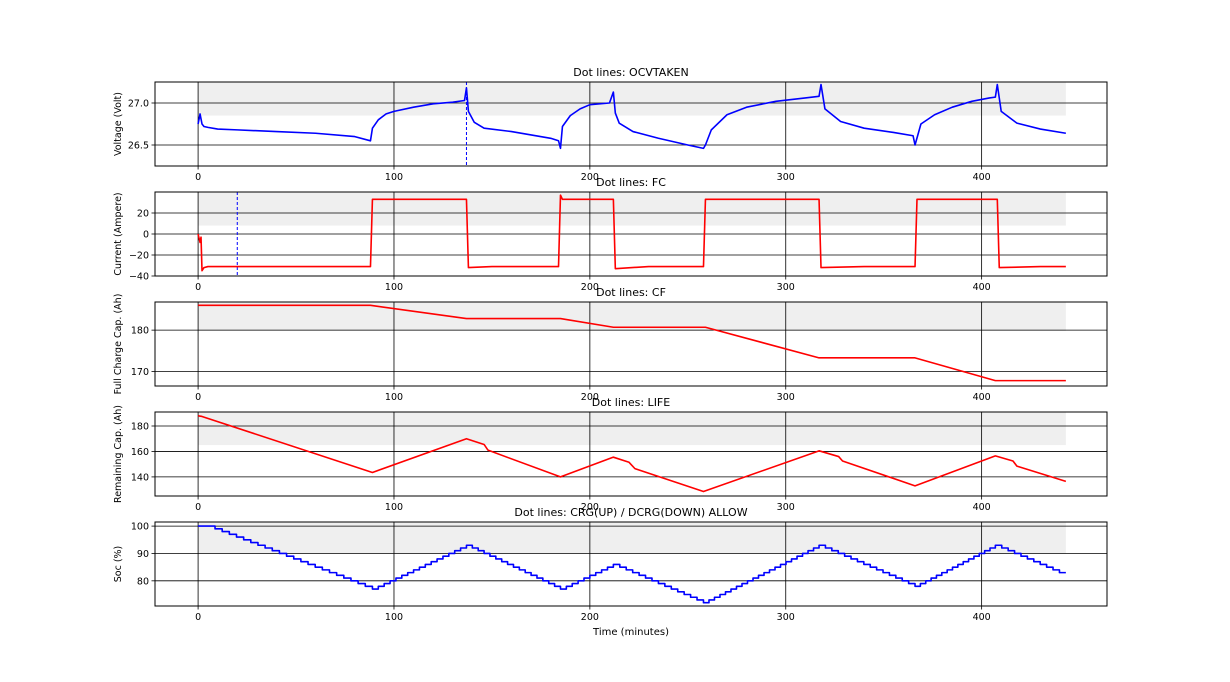 Image resolution: width=1230 pixels, height=682 pixels. Describe the element at coordinates (118, 564) in the screenshot. I see `y-axis-label: Soc (%)` at that location.